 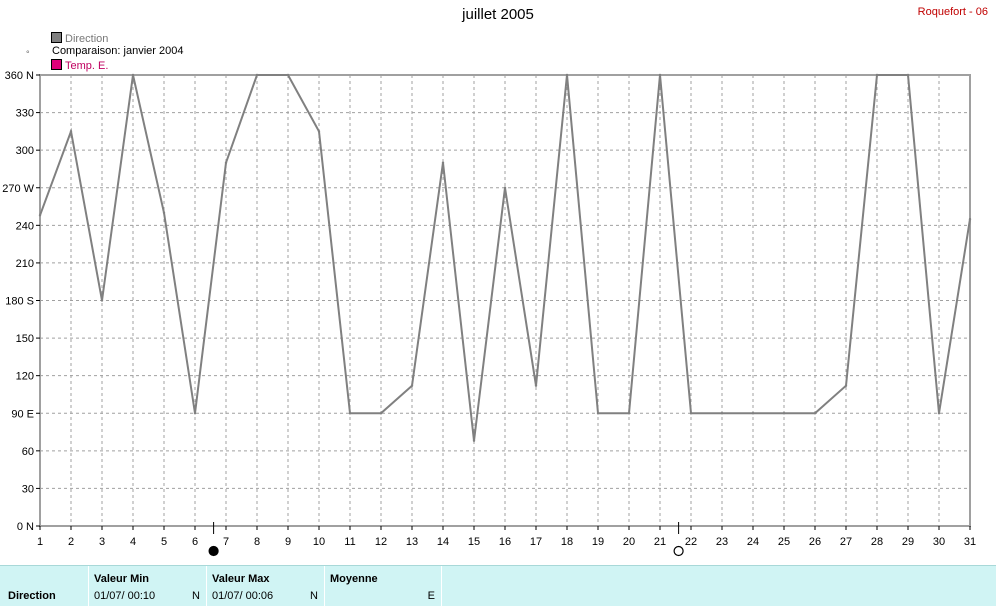 I want to click on x-tick-label: 15, so click(x=474, y=542).